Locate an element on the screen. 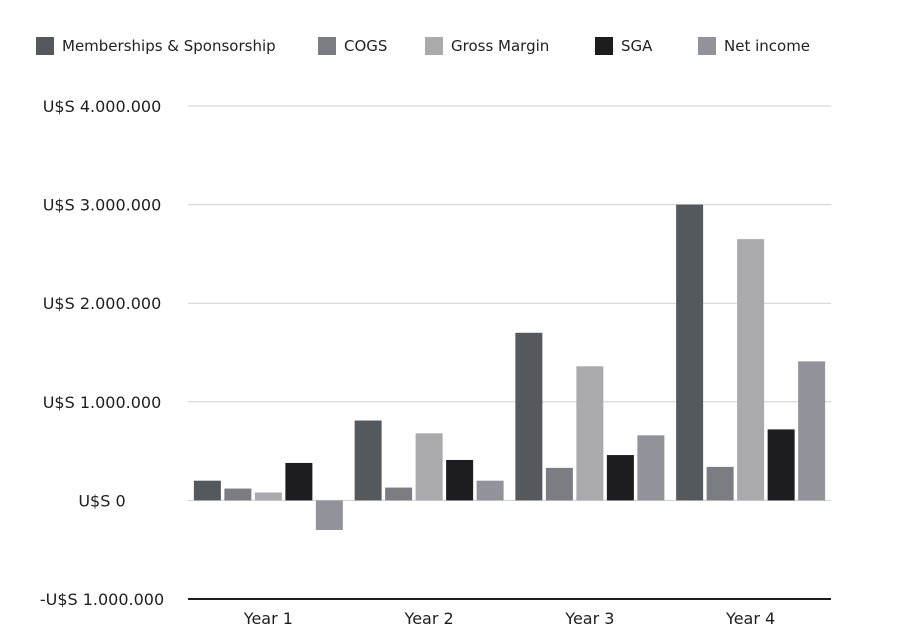 The width and height of the screenshot is (900, 640). legend-item-memberships-sponsorship: Memberships & Sponsorship is located at coordinates (156, 46).